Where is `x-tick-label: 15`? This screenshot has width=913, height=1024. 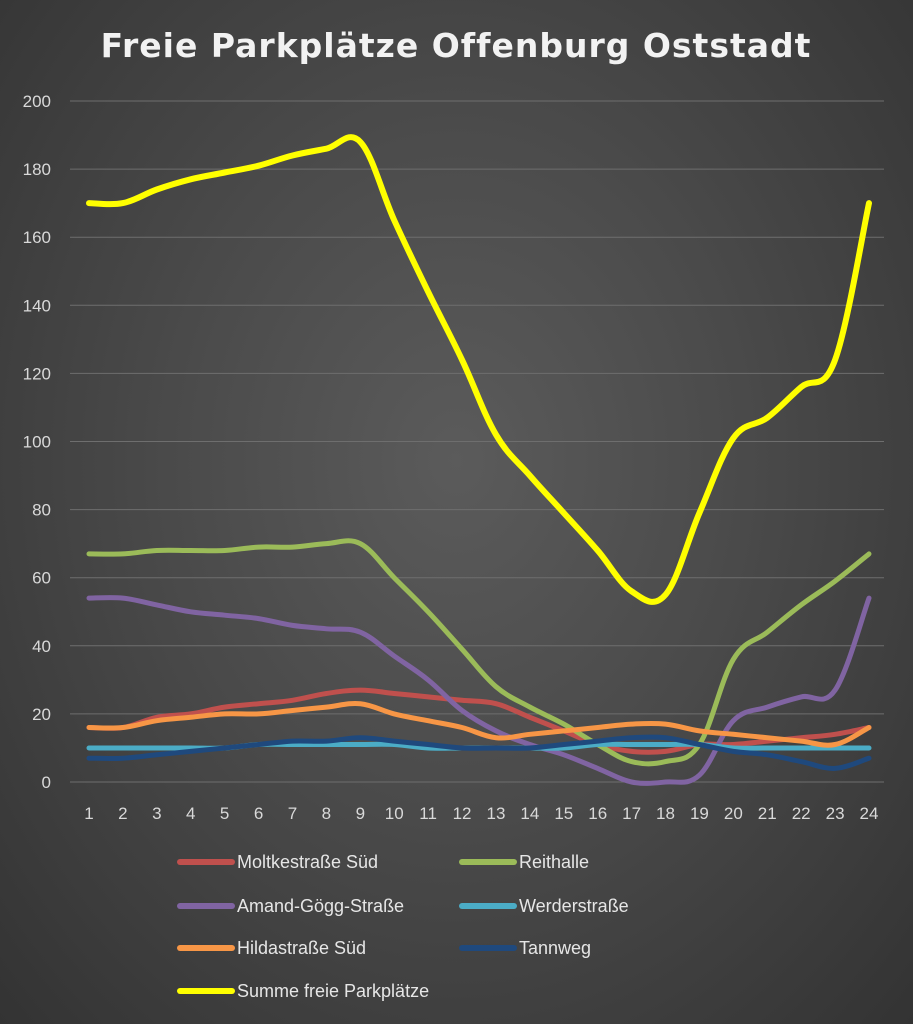
x-tick-label: 15 is located at coordinates (563, 813).